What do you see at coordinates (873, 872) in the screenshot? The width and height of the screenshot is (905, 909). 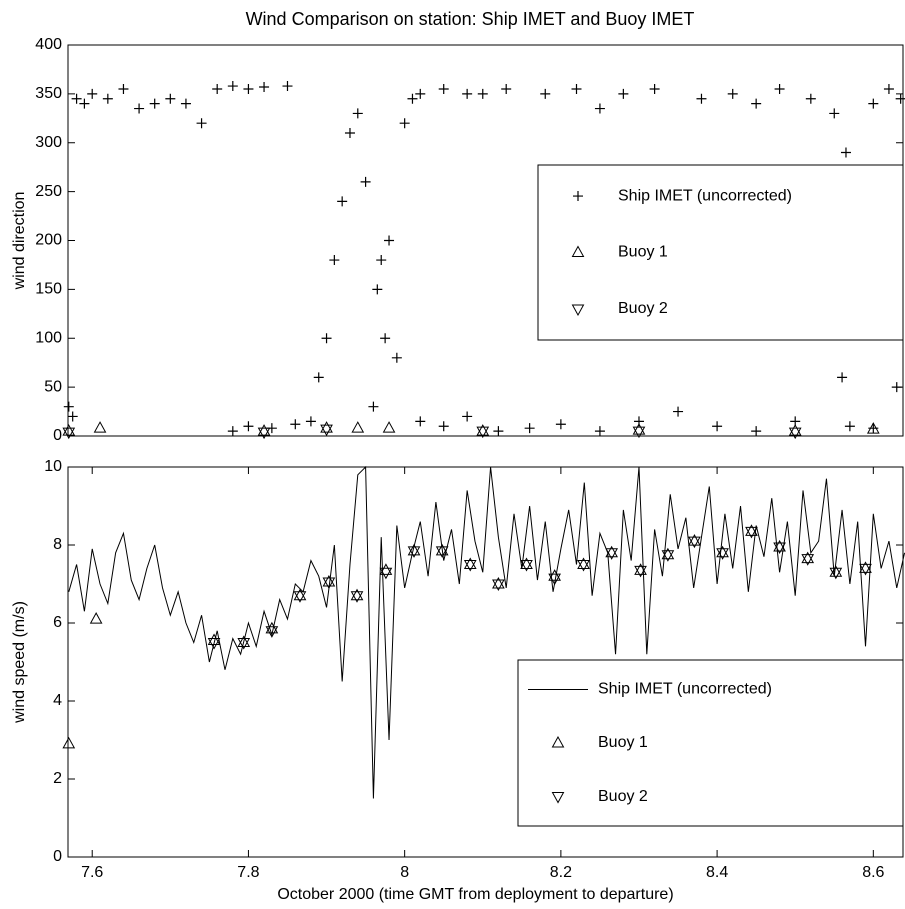 I see `x-tick-label: 8.6` at bounding box center [873, 872].